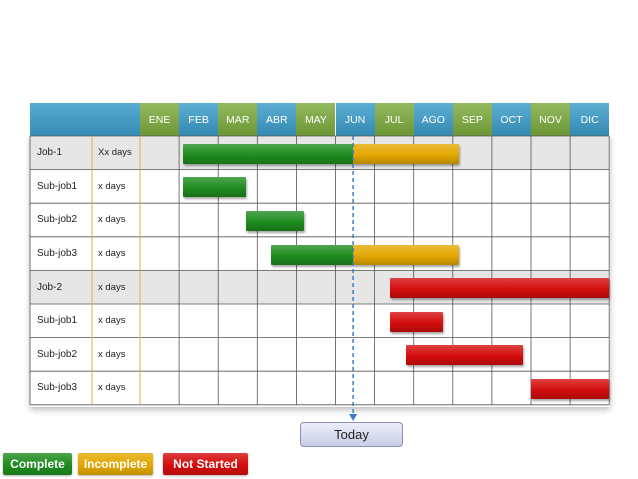  What do you see at coordinates (353, 417) in the screenshot?
I see `today-arrow` at bounding box center [353, 417].